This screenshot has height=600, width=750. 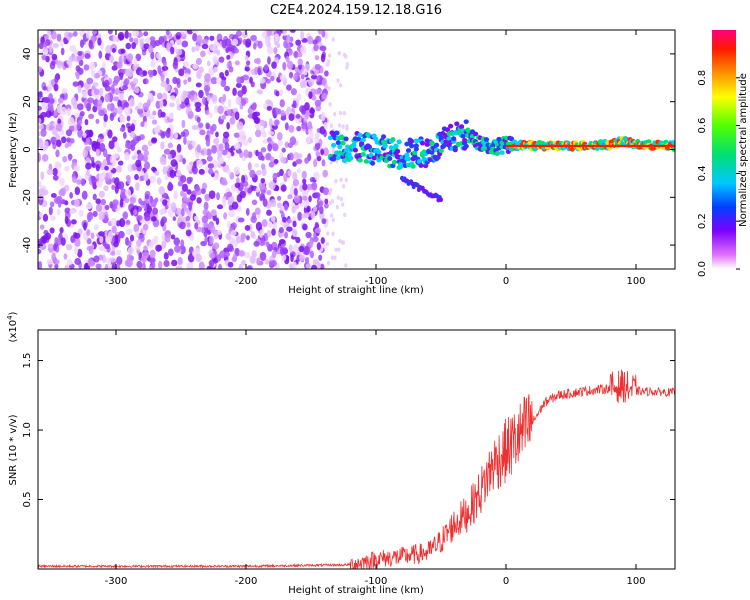 I want to click on spectrogram-y-tick-label: -40, so click(x=27, y=245).